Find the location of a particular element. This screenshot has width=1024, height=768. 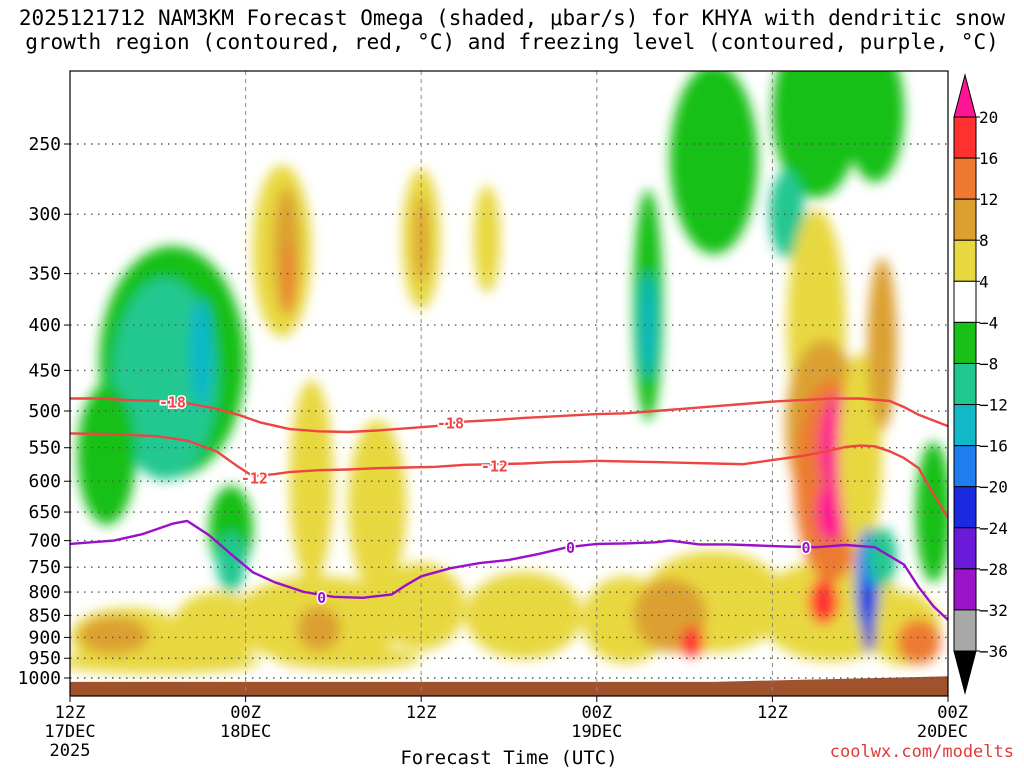

x-tick-label: 19DEC is located at coordinates (596, 732).